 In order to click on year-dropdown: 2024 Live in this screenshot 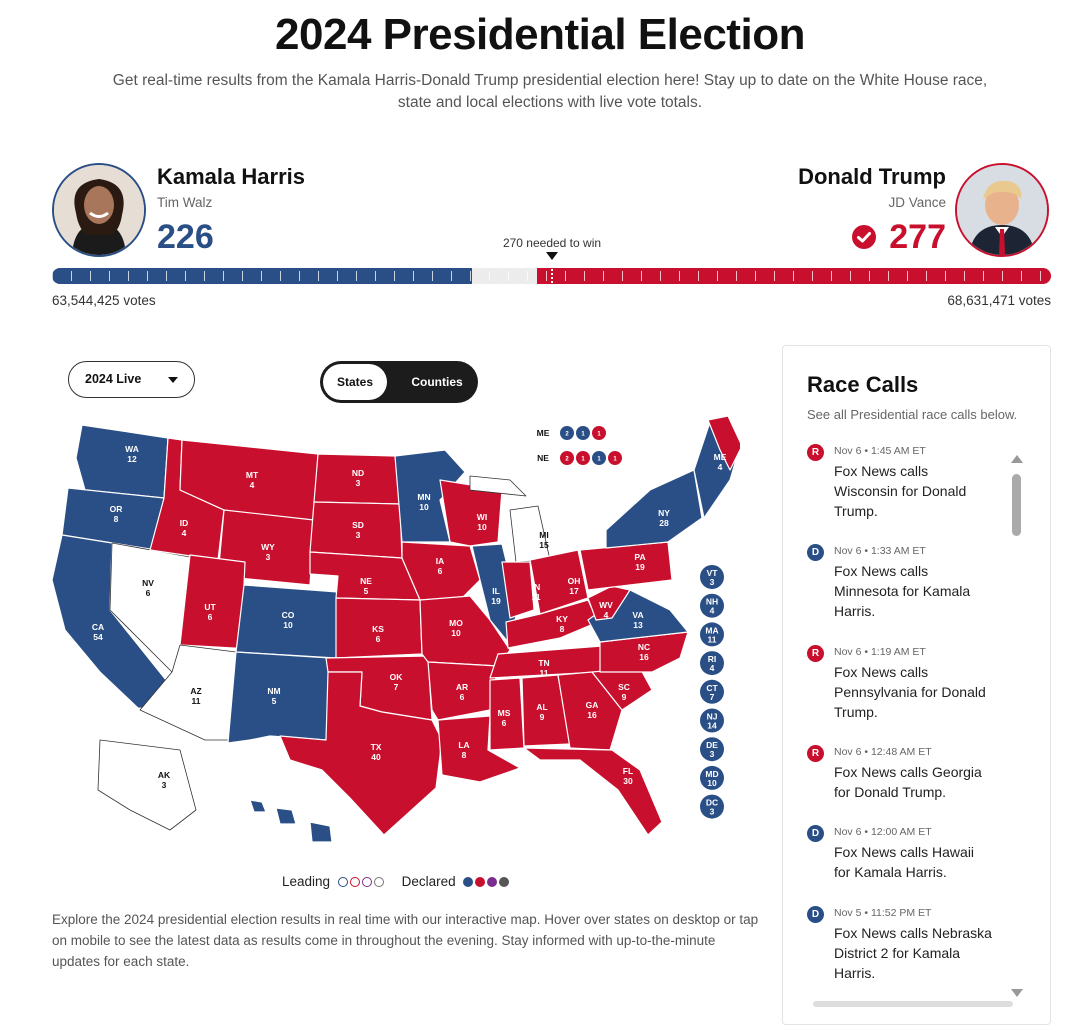, I will do `click(131, 379)`.